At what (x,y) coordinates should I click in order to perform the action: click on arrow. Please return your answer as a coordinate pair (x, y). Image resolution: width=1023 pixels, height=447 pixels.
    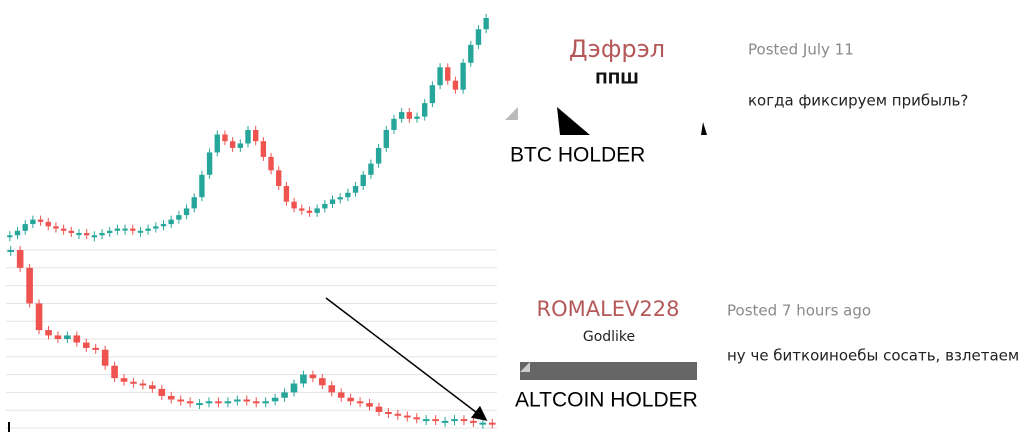
    Looking at the image, I should click on (406, 359).